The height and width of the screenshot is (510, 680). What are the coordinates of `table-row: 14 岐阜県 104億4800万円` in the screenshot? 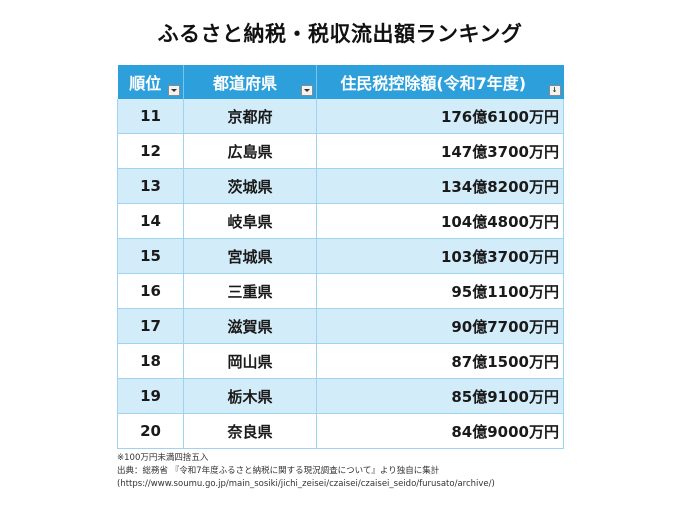 It's located at (340, 221).